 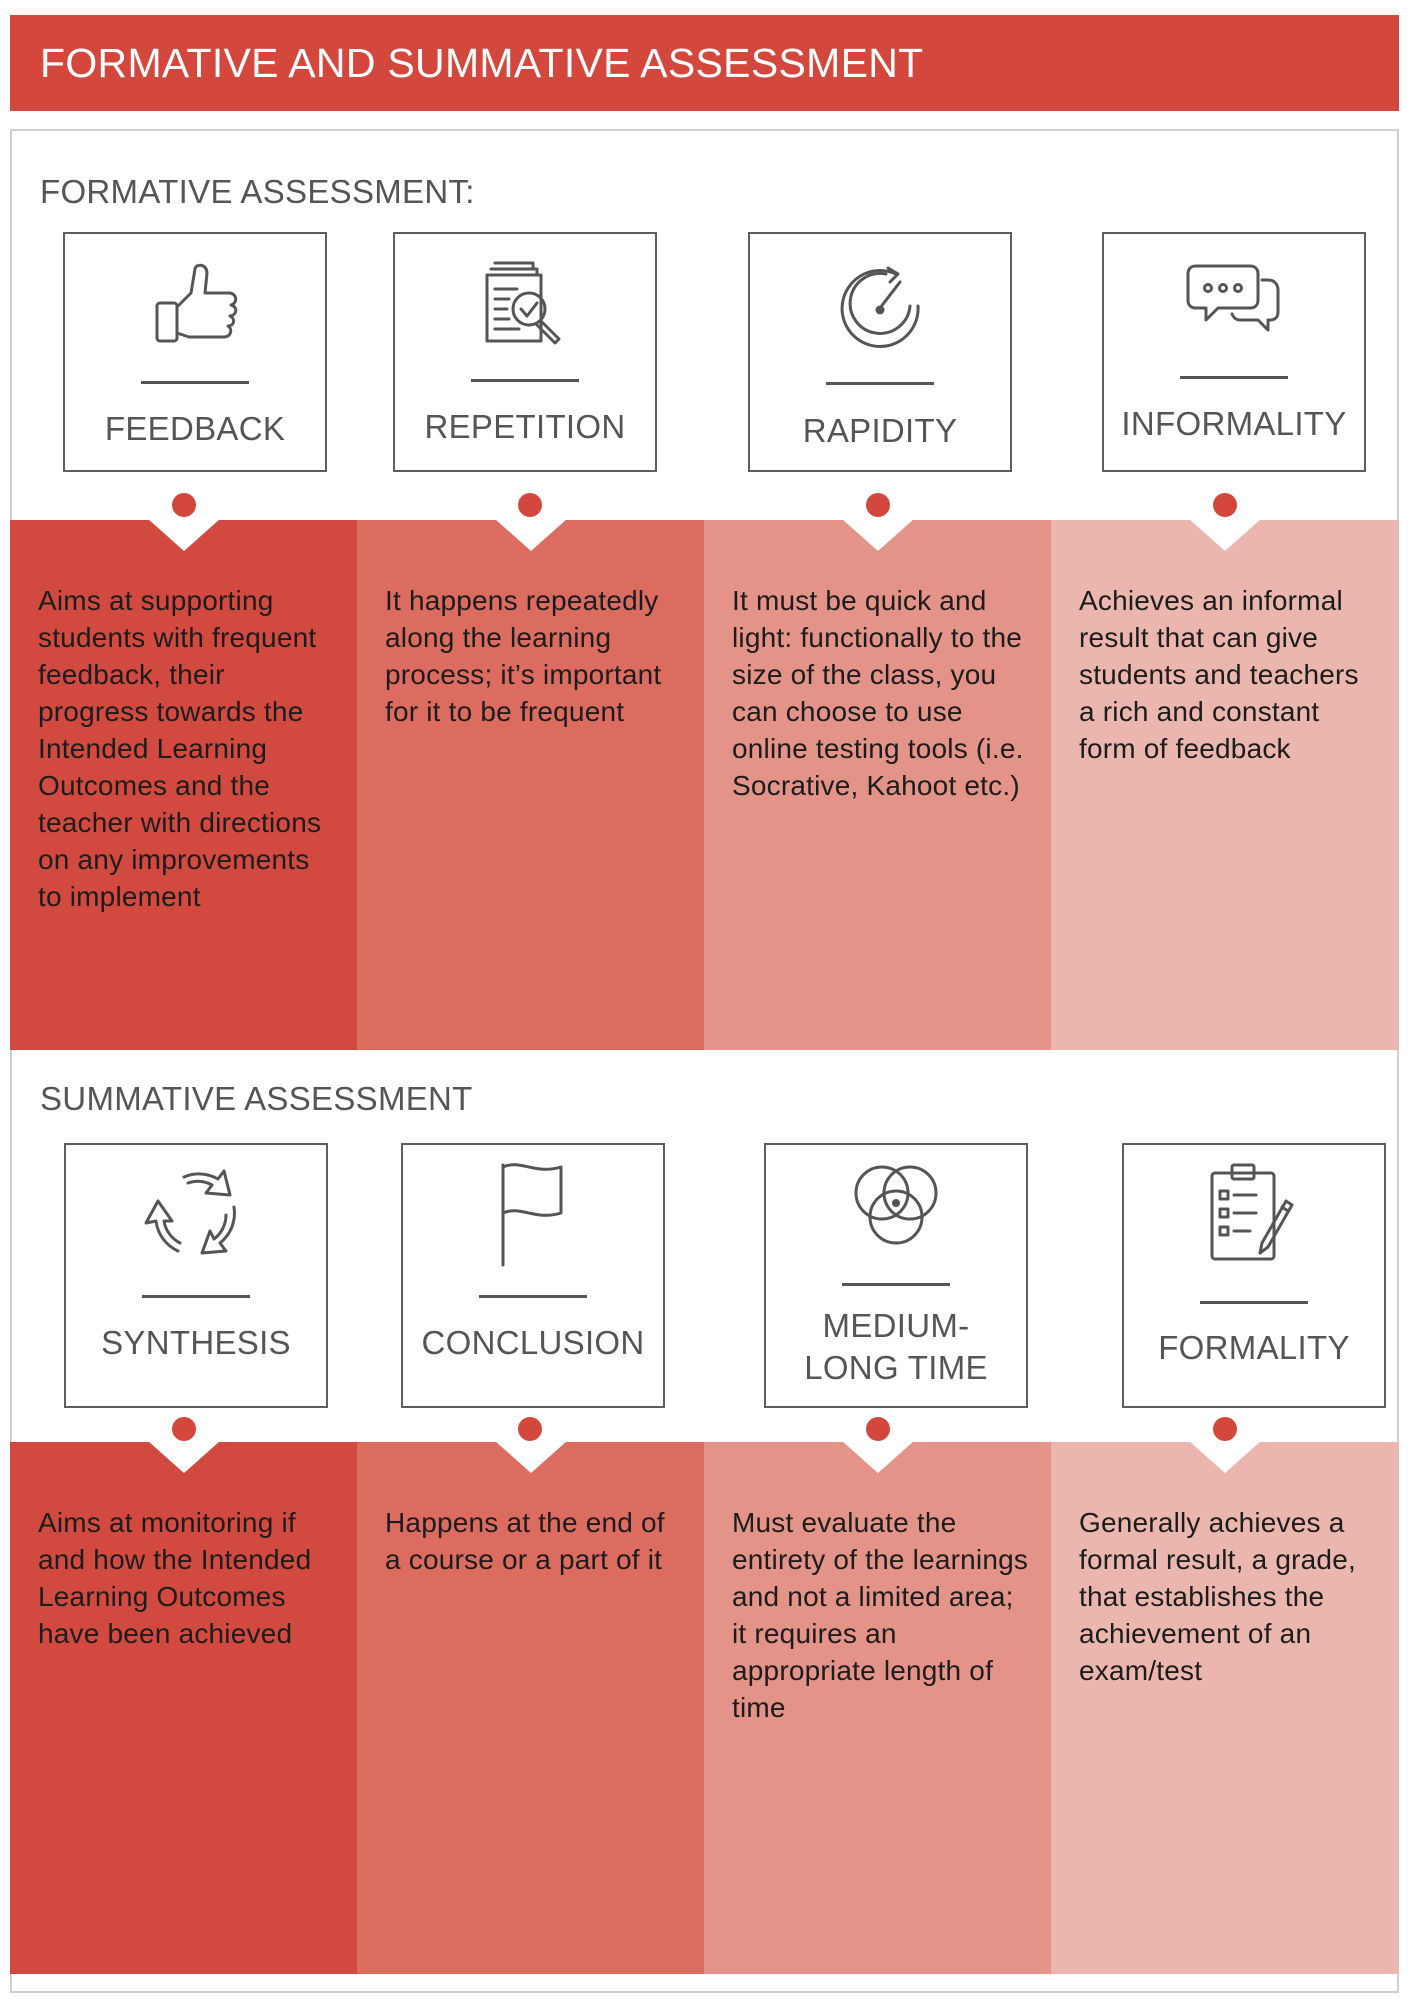 What do you see at coordinates (196, 1342) in the screenshot?
I see `card-label: SYNTHESIS` at bounding box center [196, 1342].